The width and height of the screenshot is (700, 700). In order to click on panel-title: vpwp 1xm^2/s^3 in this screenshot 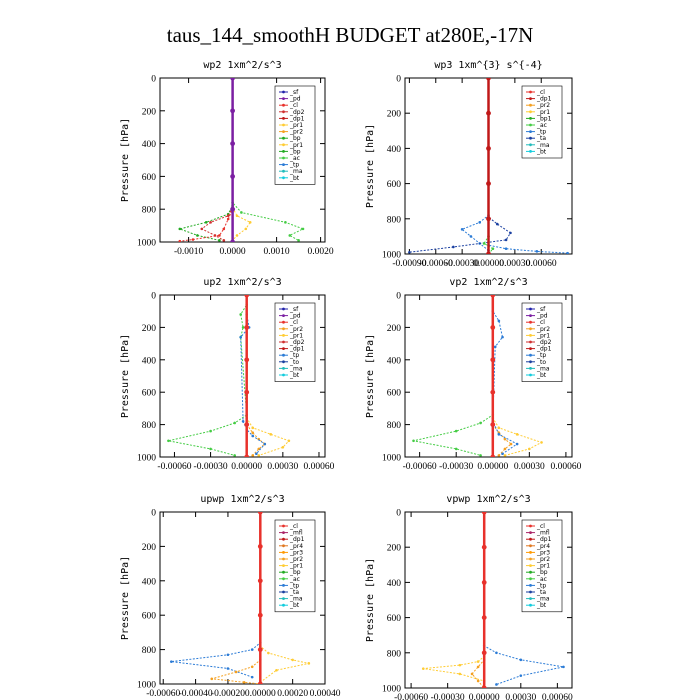, I will do `click(488, 499)`.